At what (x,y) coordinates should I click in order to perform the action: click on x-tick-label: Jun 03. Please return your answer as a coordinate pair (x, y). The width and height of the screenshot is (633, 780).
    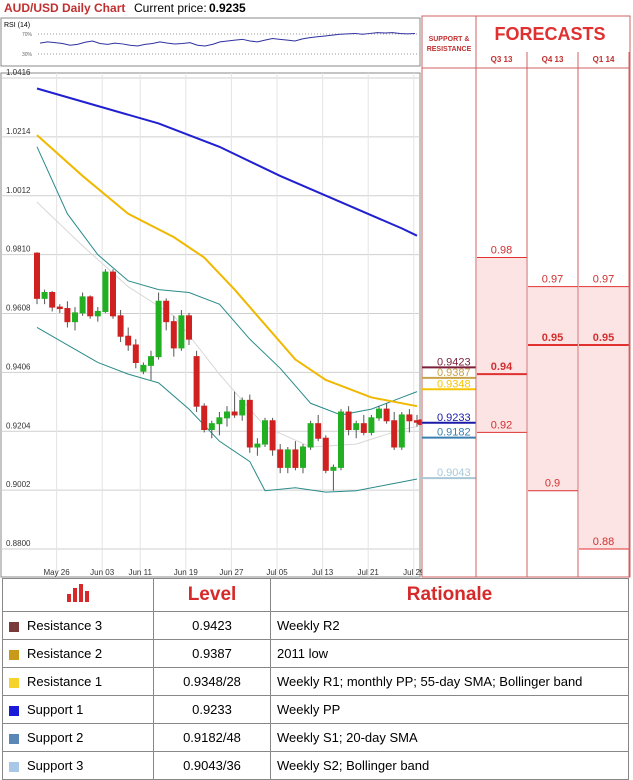
    Looking at the image, I should click on (102, 572).